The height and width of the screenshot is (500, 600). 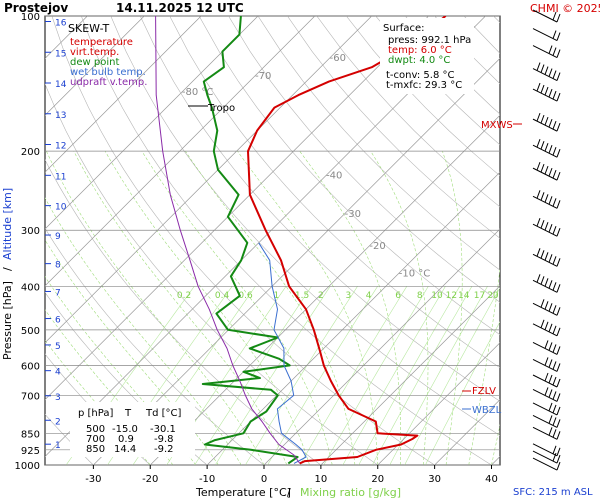 I want to click on x-tick-label: 0, so click(x=264, y=479).